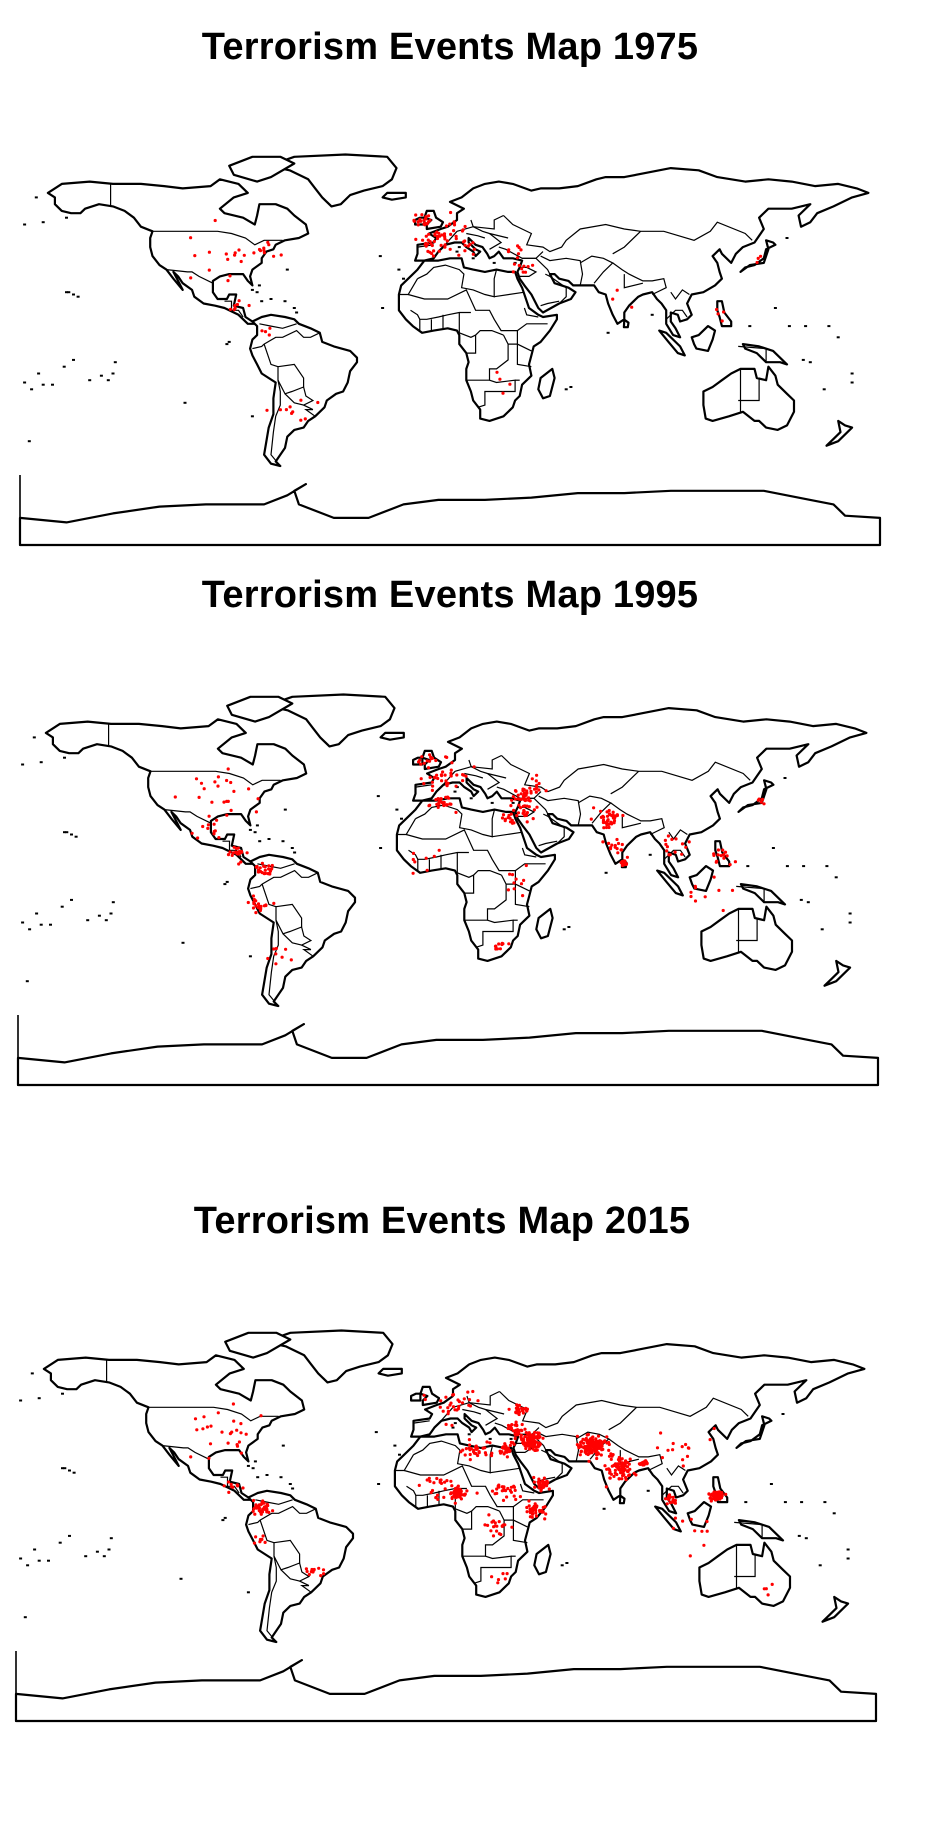 The height and width of the screenshot is (1836, 928). What do you see at coordinates (416, 215) in the screenshot?
I see `event-marker-uk-ireland` at bounding box center [416, 215].